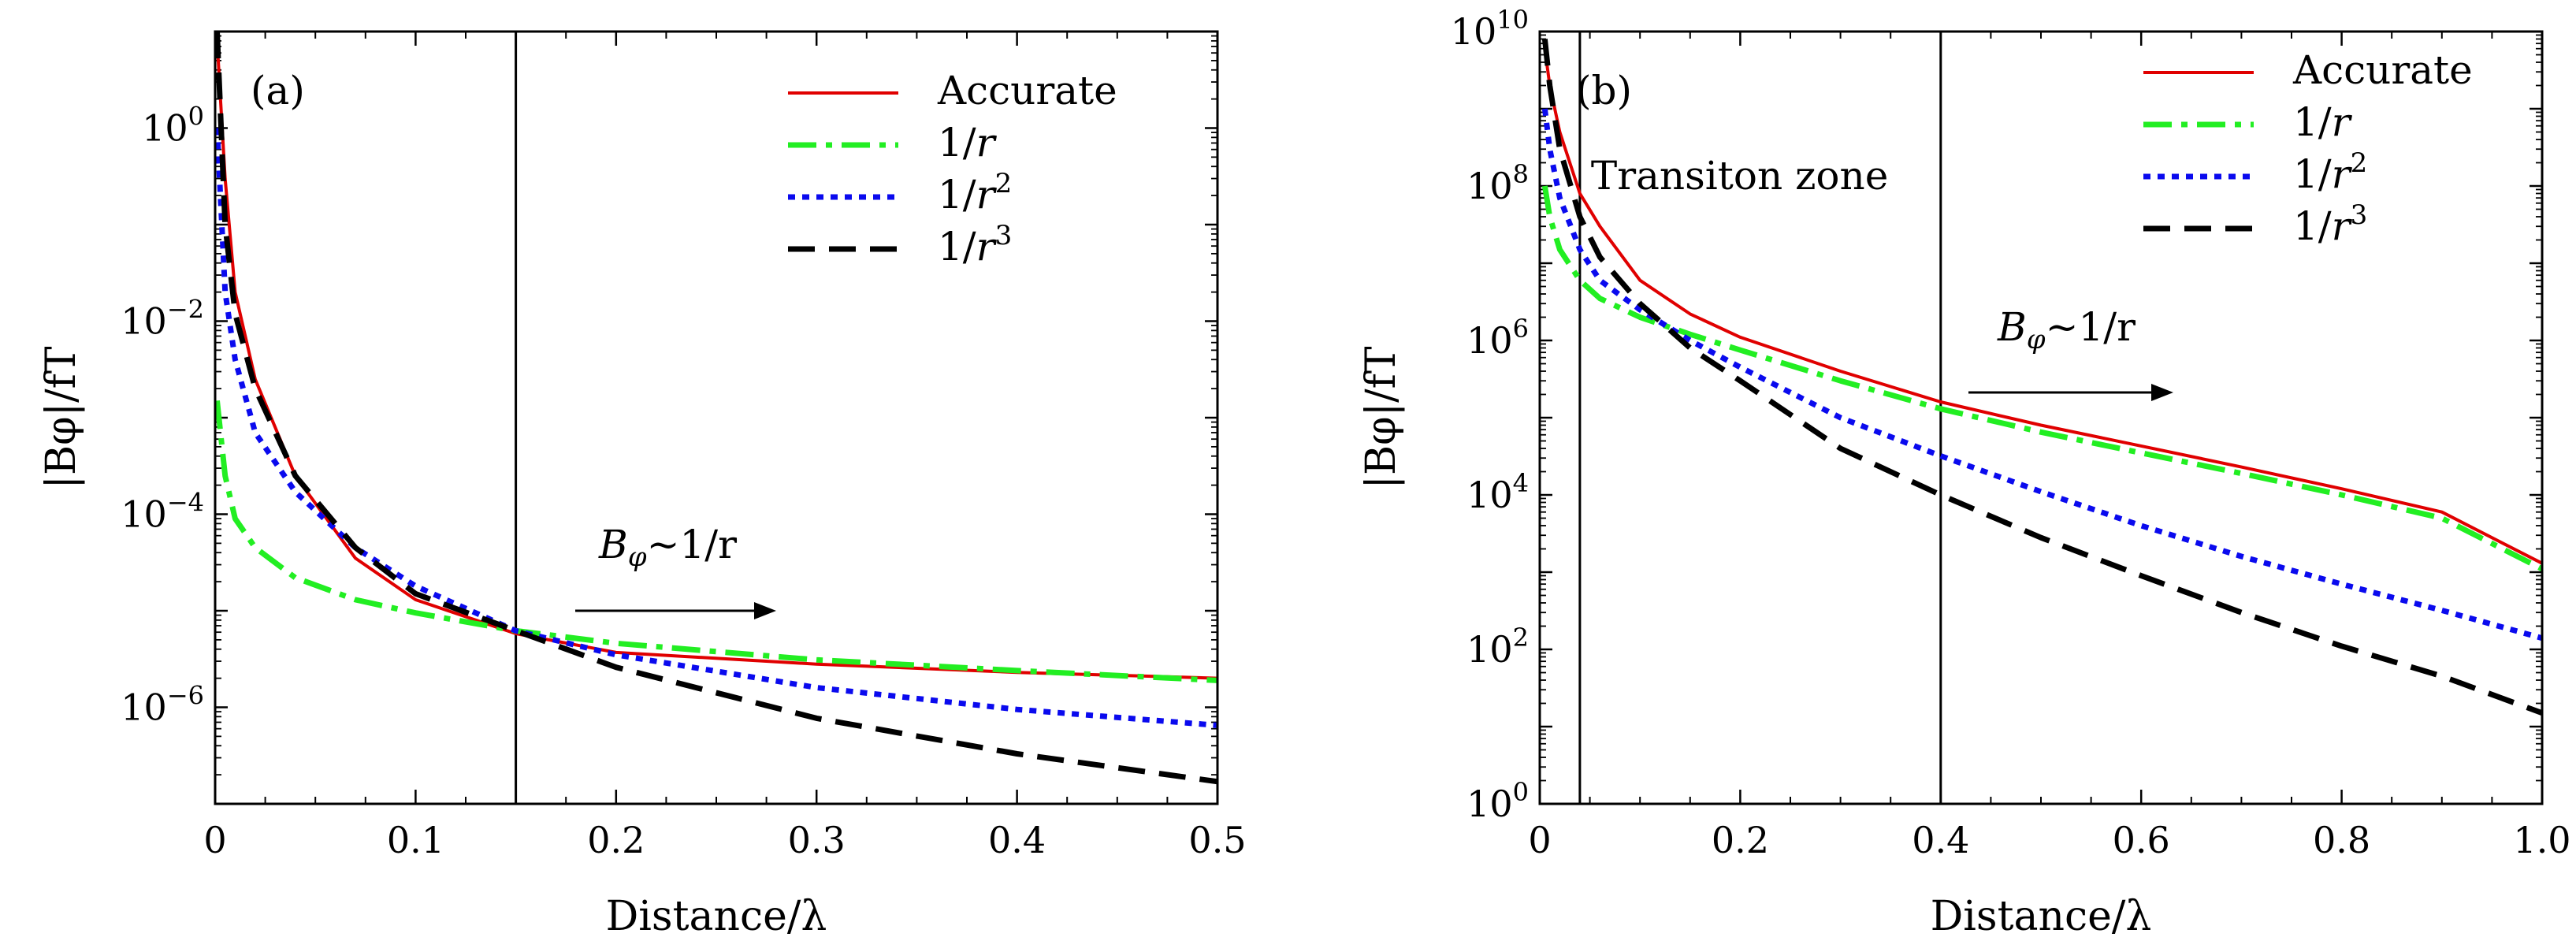 The height and width of the screenshot is (952, 2576). I want to click on y-tick-exponent: −4, so click(185, 503).